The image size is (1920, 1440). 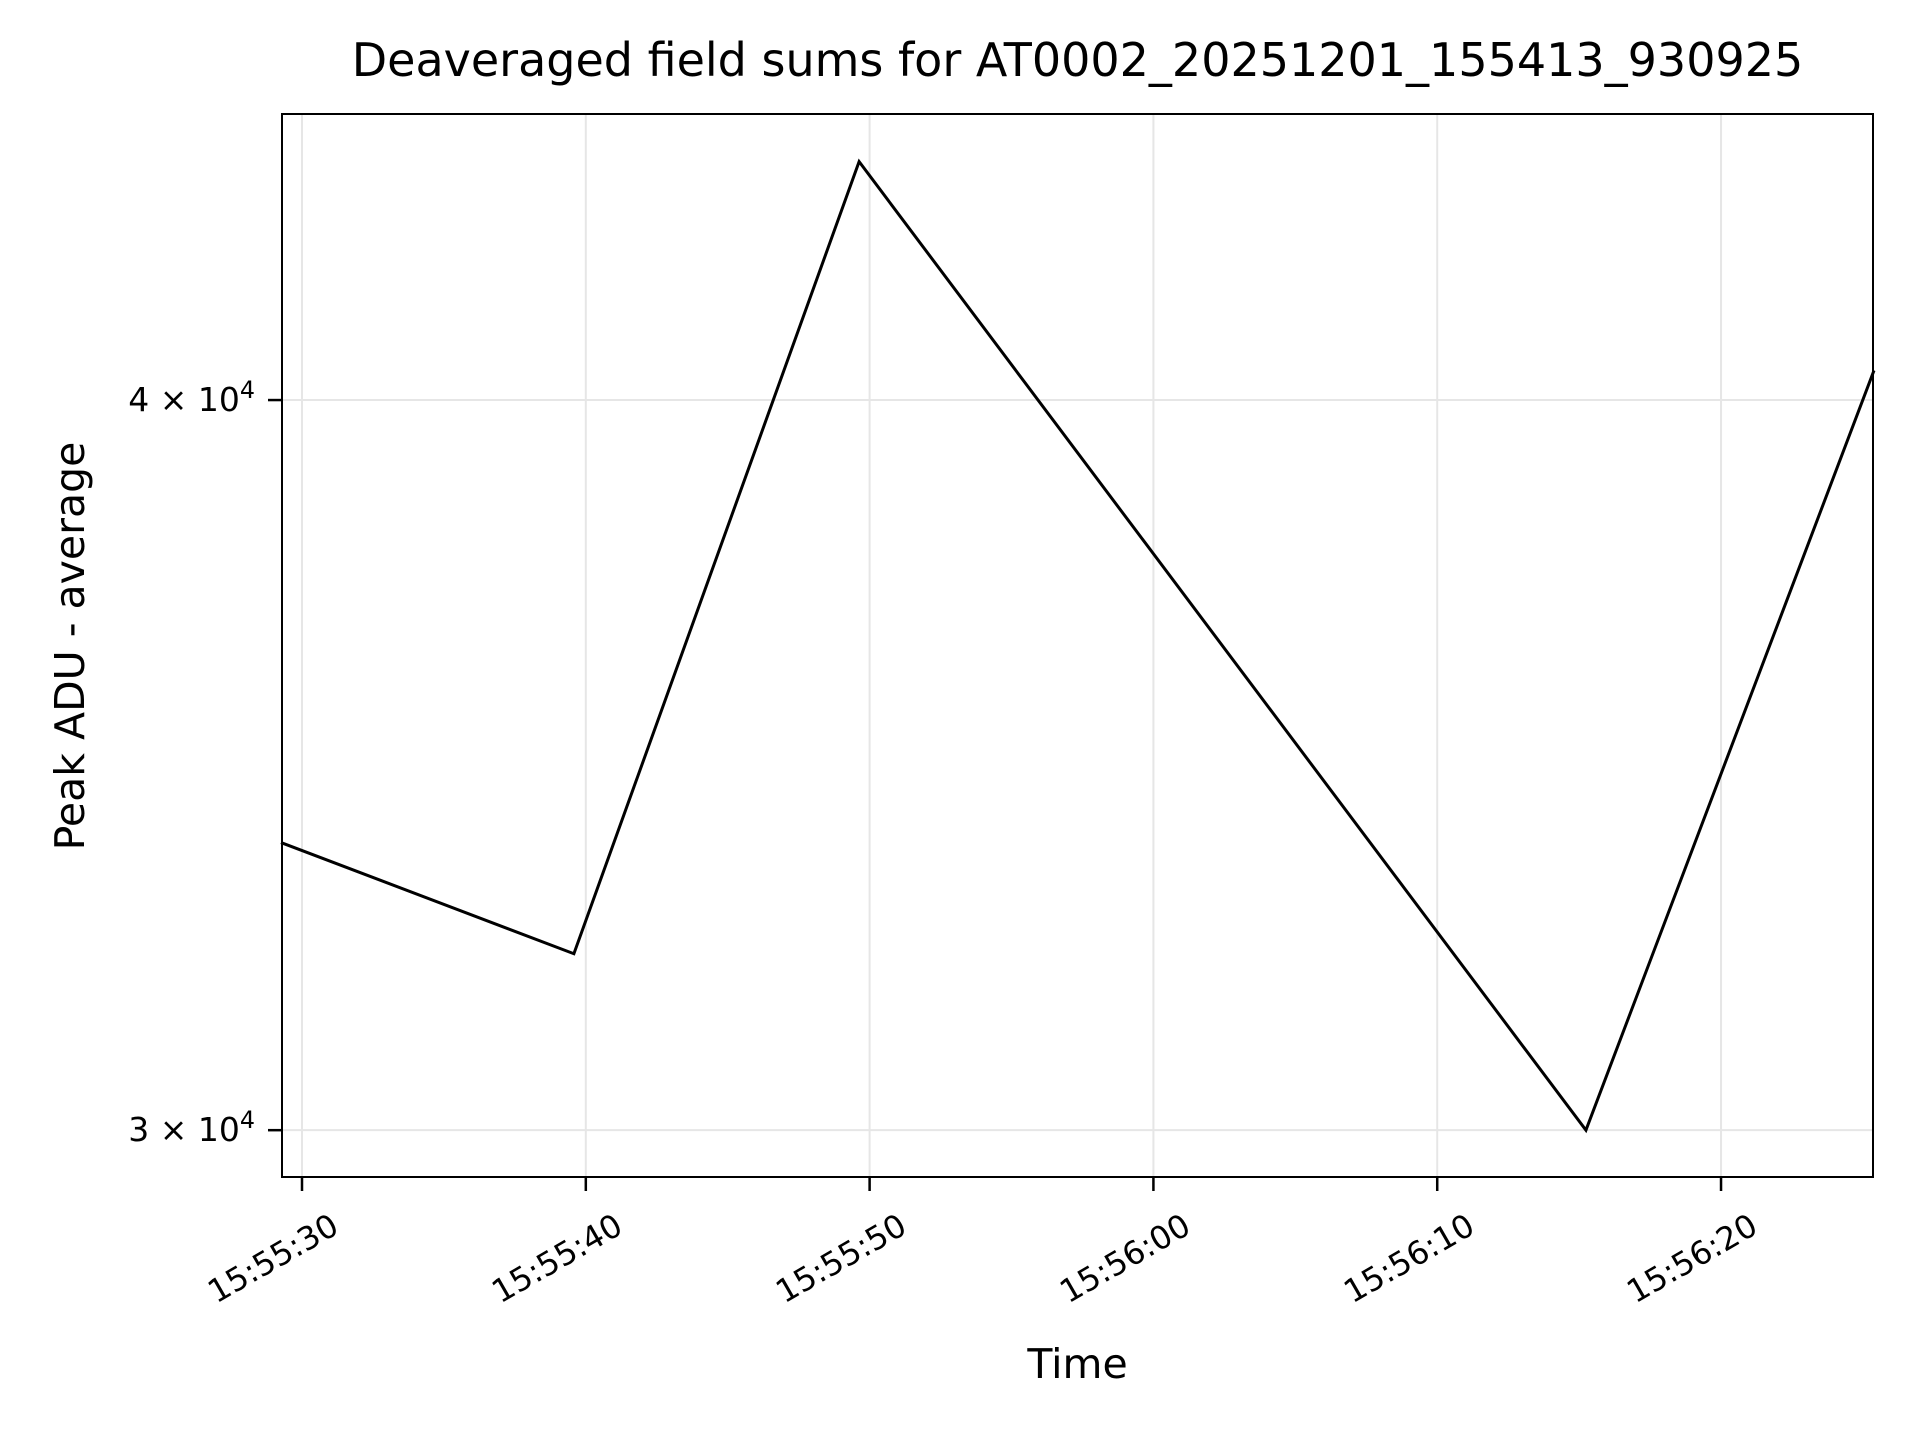 What do you see at coordinates (191, 1128) in the screenshot?
I see `y-tick-label: 3 × 104` at bounding box center [191, 1128].